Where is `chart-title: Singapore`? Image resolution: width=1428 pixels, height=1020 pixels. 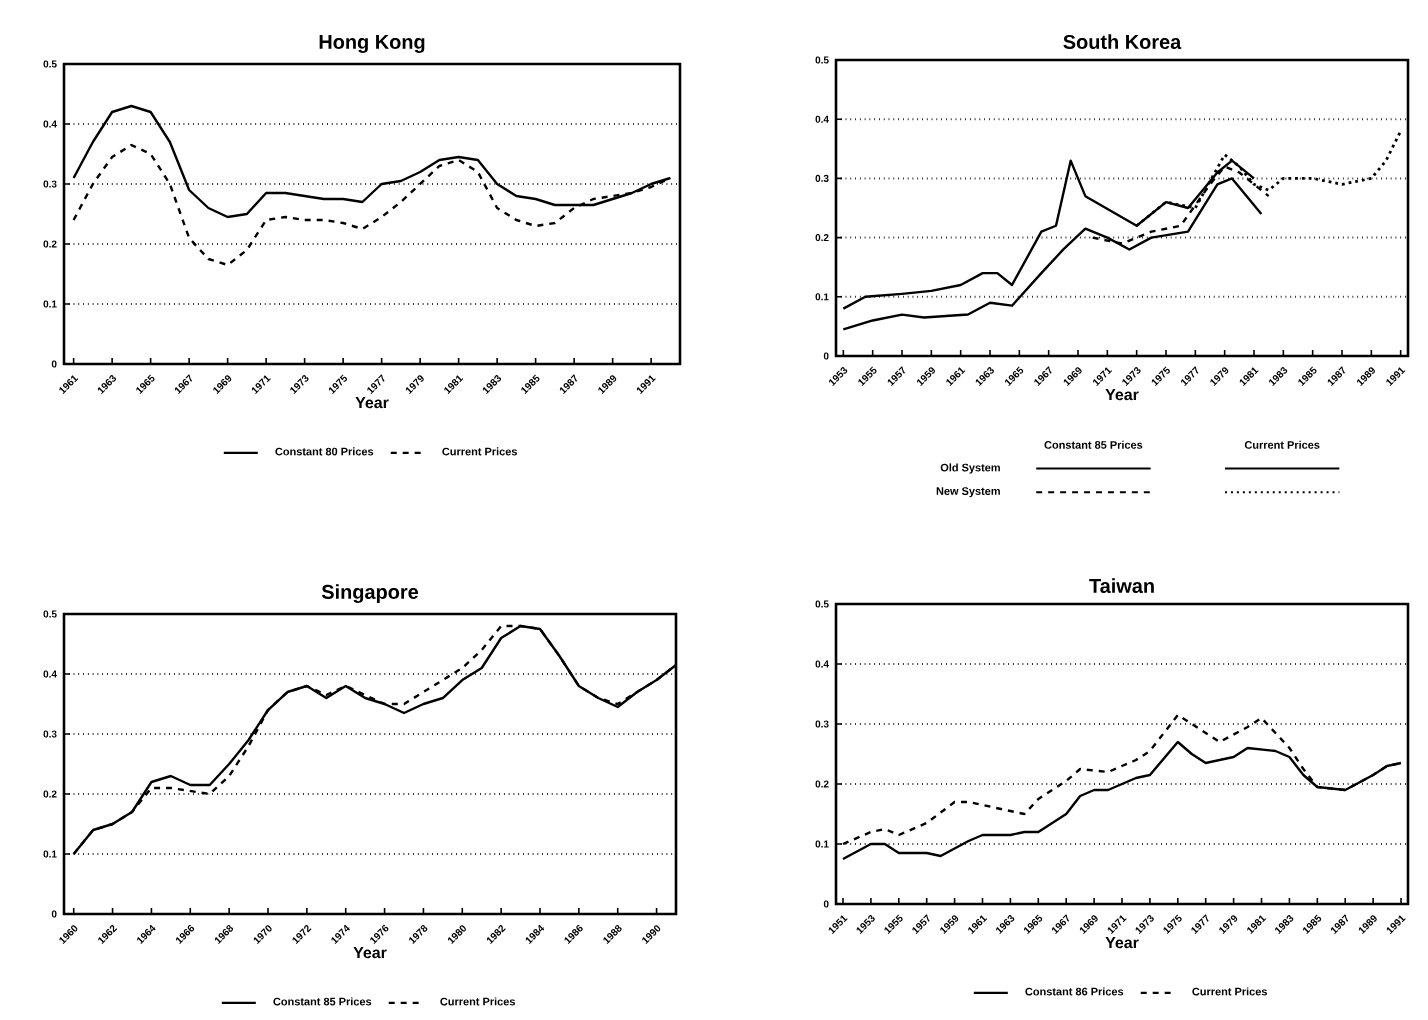 chart-title: Singapore is located at coordinates (370, 593).